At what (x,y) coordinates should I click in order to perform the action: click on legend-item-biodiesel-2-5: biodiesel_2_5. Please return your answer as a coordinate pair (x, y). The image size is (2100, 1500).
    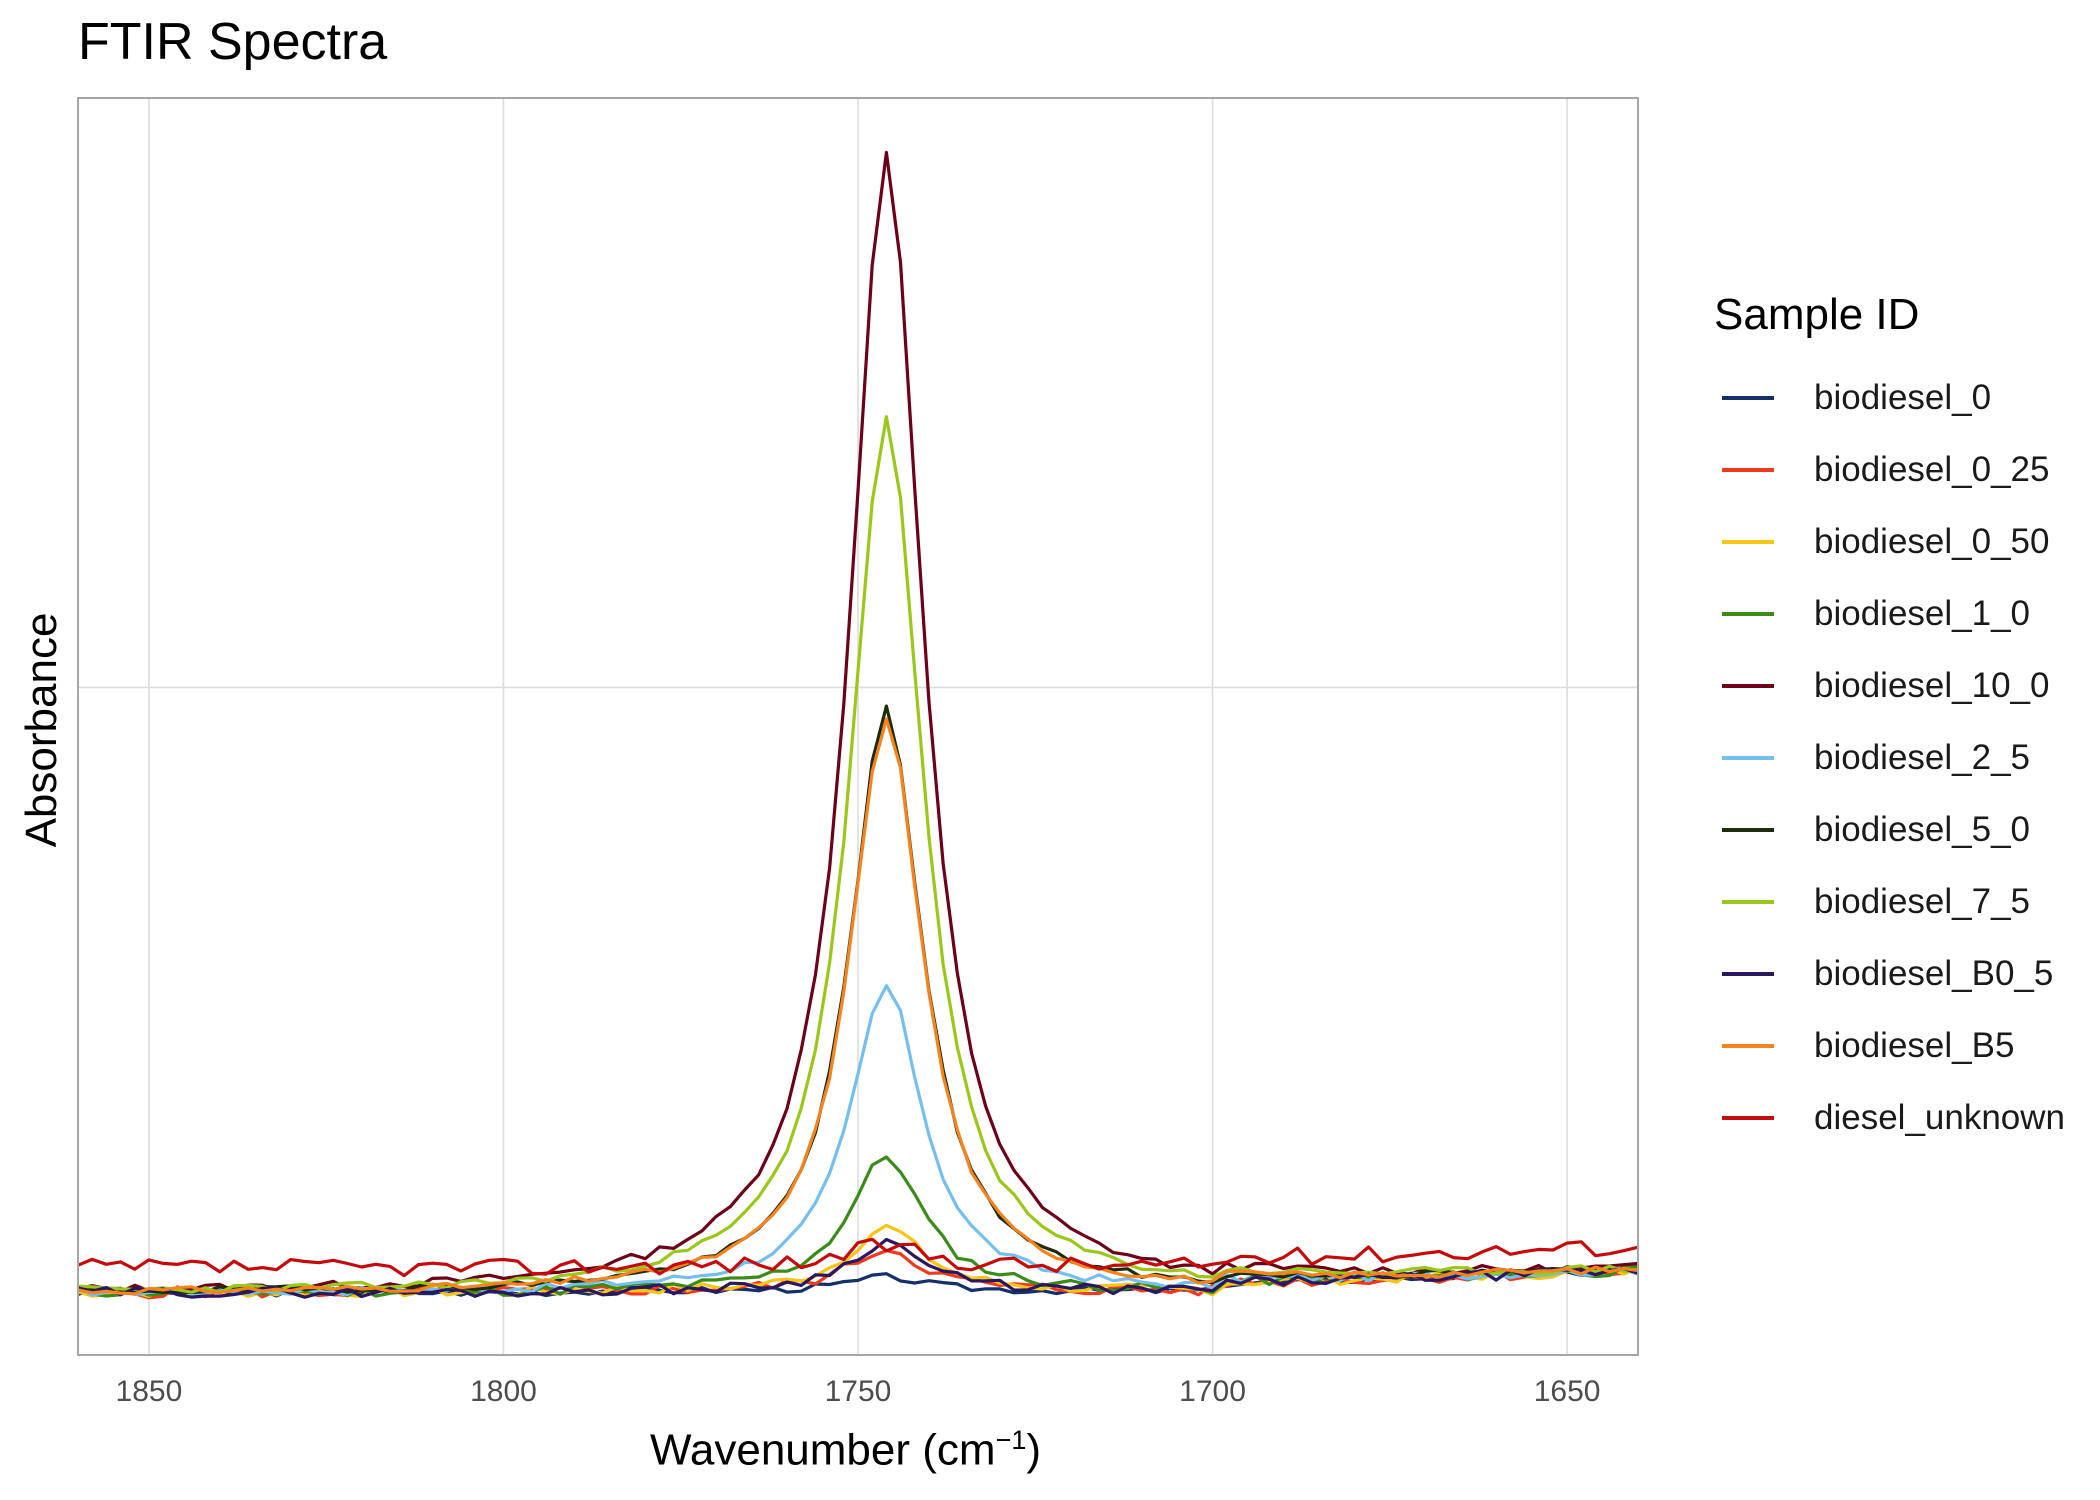
    Looking at the image, I should click on (1876, 758).